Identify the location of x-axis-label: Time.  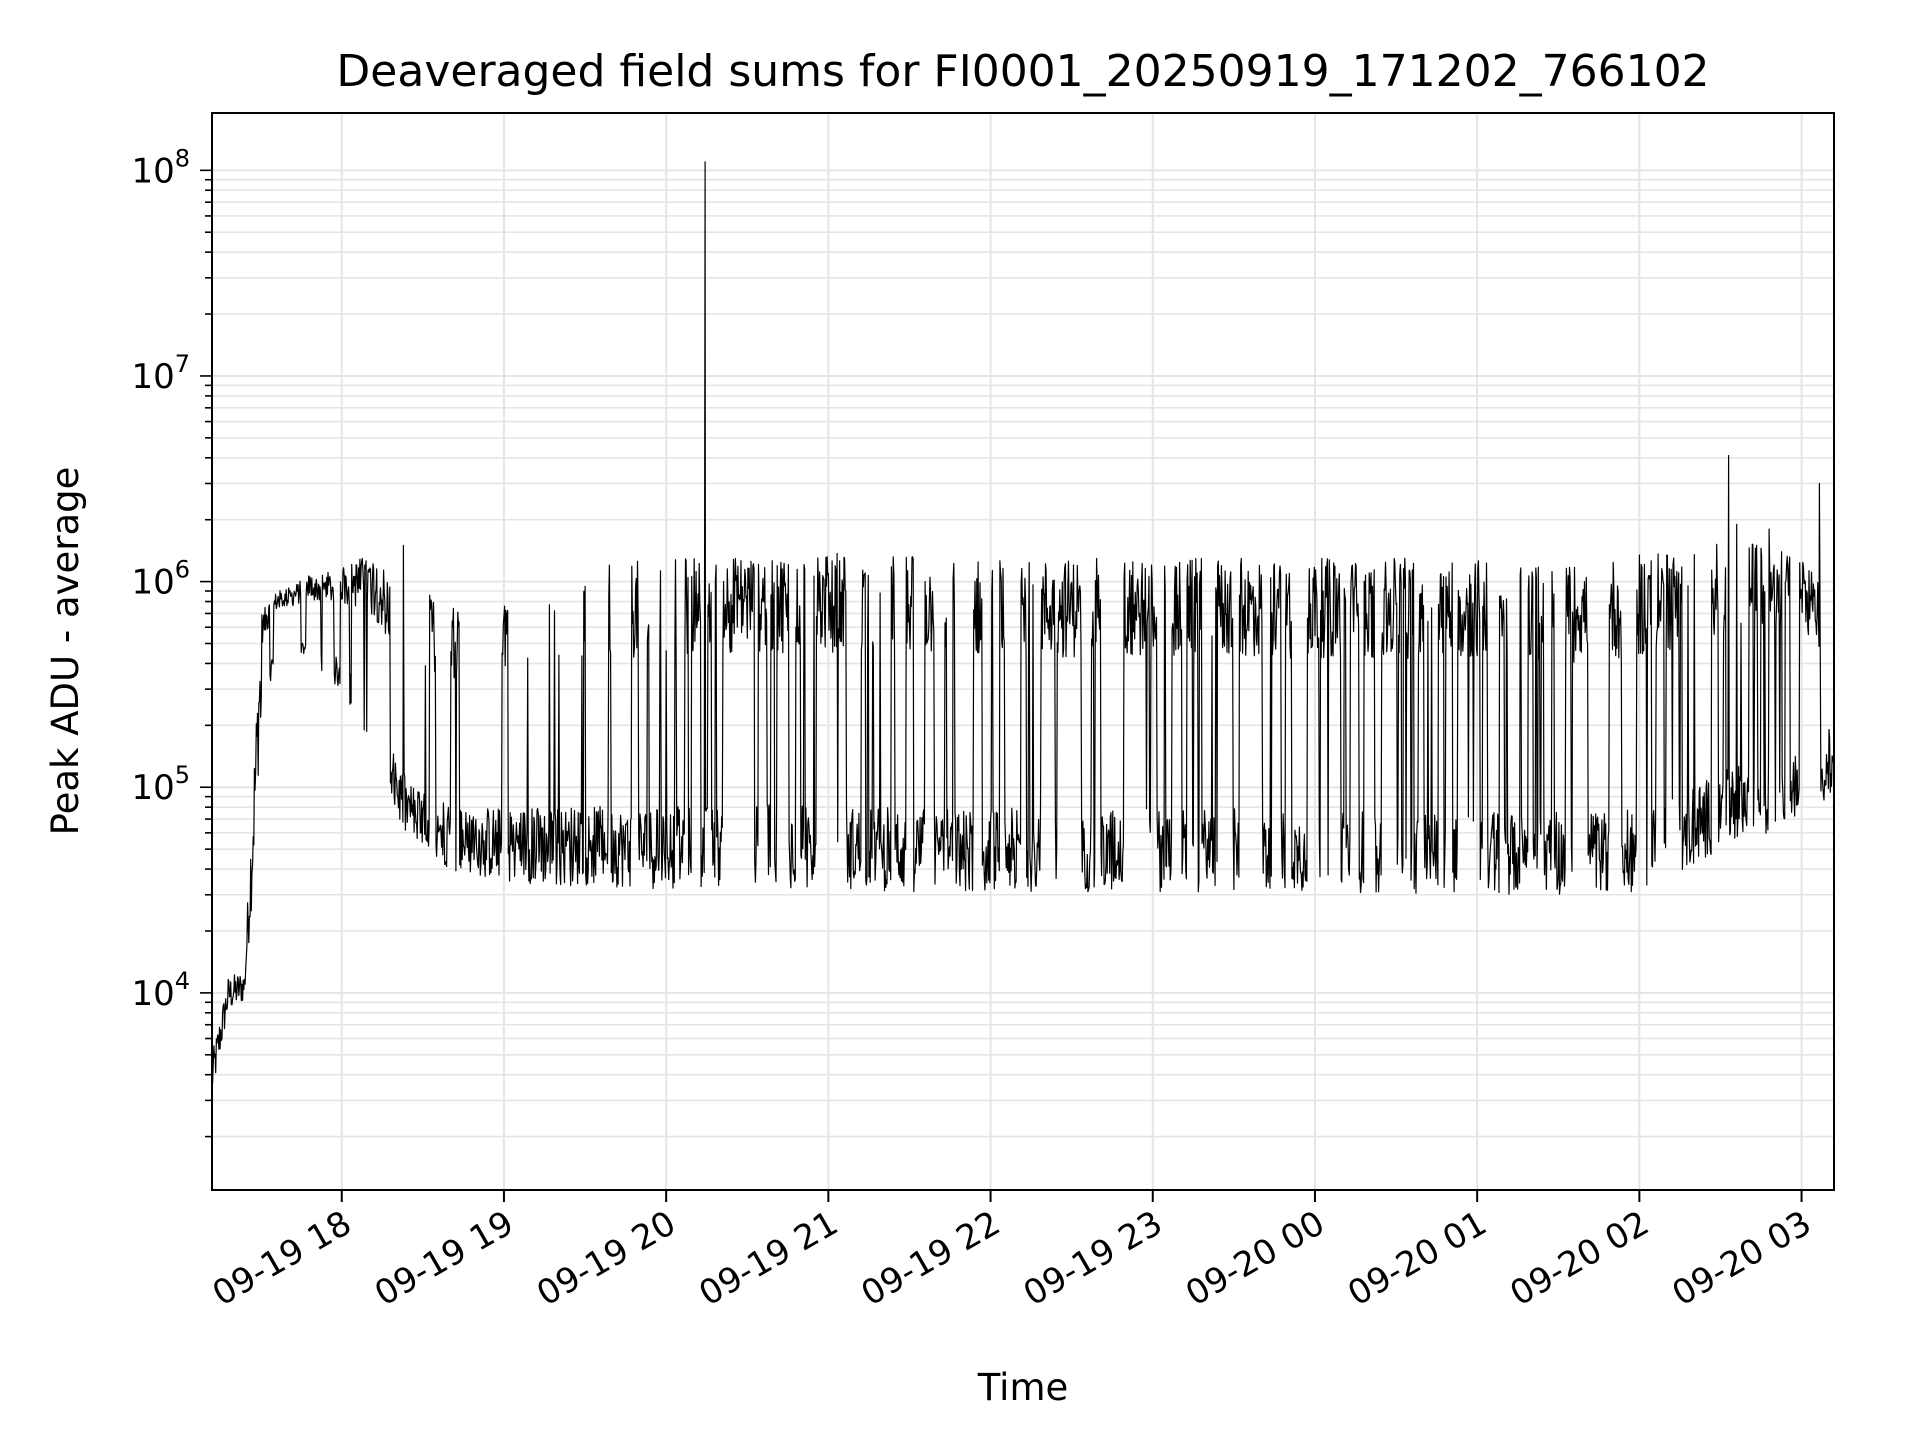
(1023, 1387).